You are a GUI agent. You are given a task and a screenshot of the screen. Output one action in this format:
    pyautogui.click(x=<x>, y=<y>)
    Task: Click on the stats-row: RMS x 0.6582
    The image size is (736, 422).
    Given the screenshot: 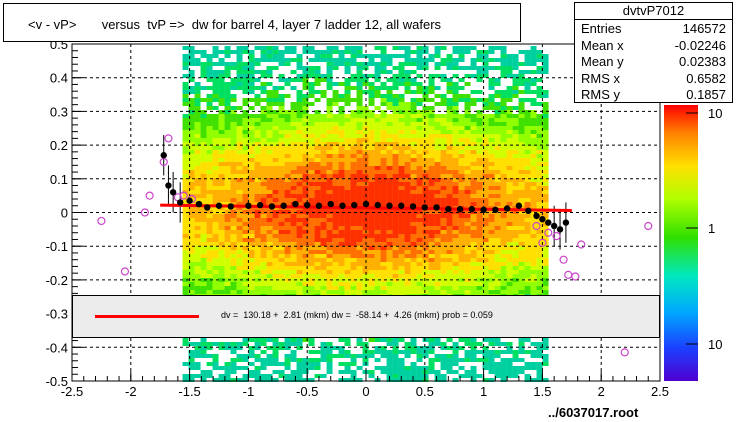 What is the action you would take?
    pyautogui.click(x=653, y=79)
    